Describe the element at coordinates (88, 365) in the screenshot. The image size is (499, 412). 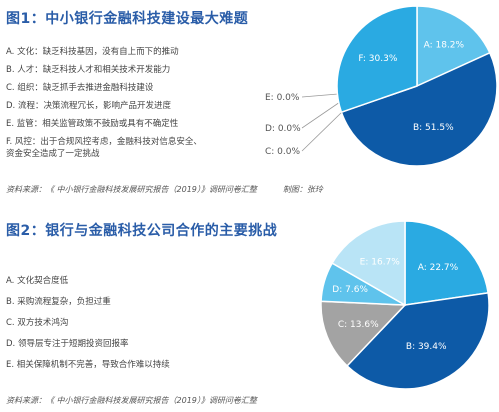
I see `figure-2-item-e: E. 相关保障机制不完善，导致合作难以持续` at that location.